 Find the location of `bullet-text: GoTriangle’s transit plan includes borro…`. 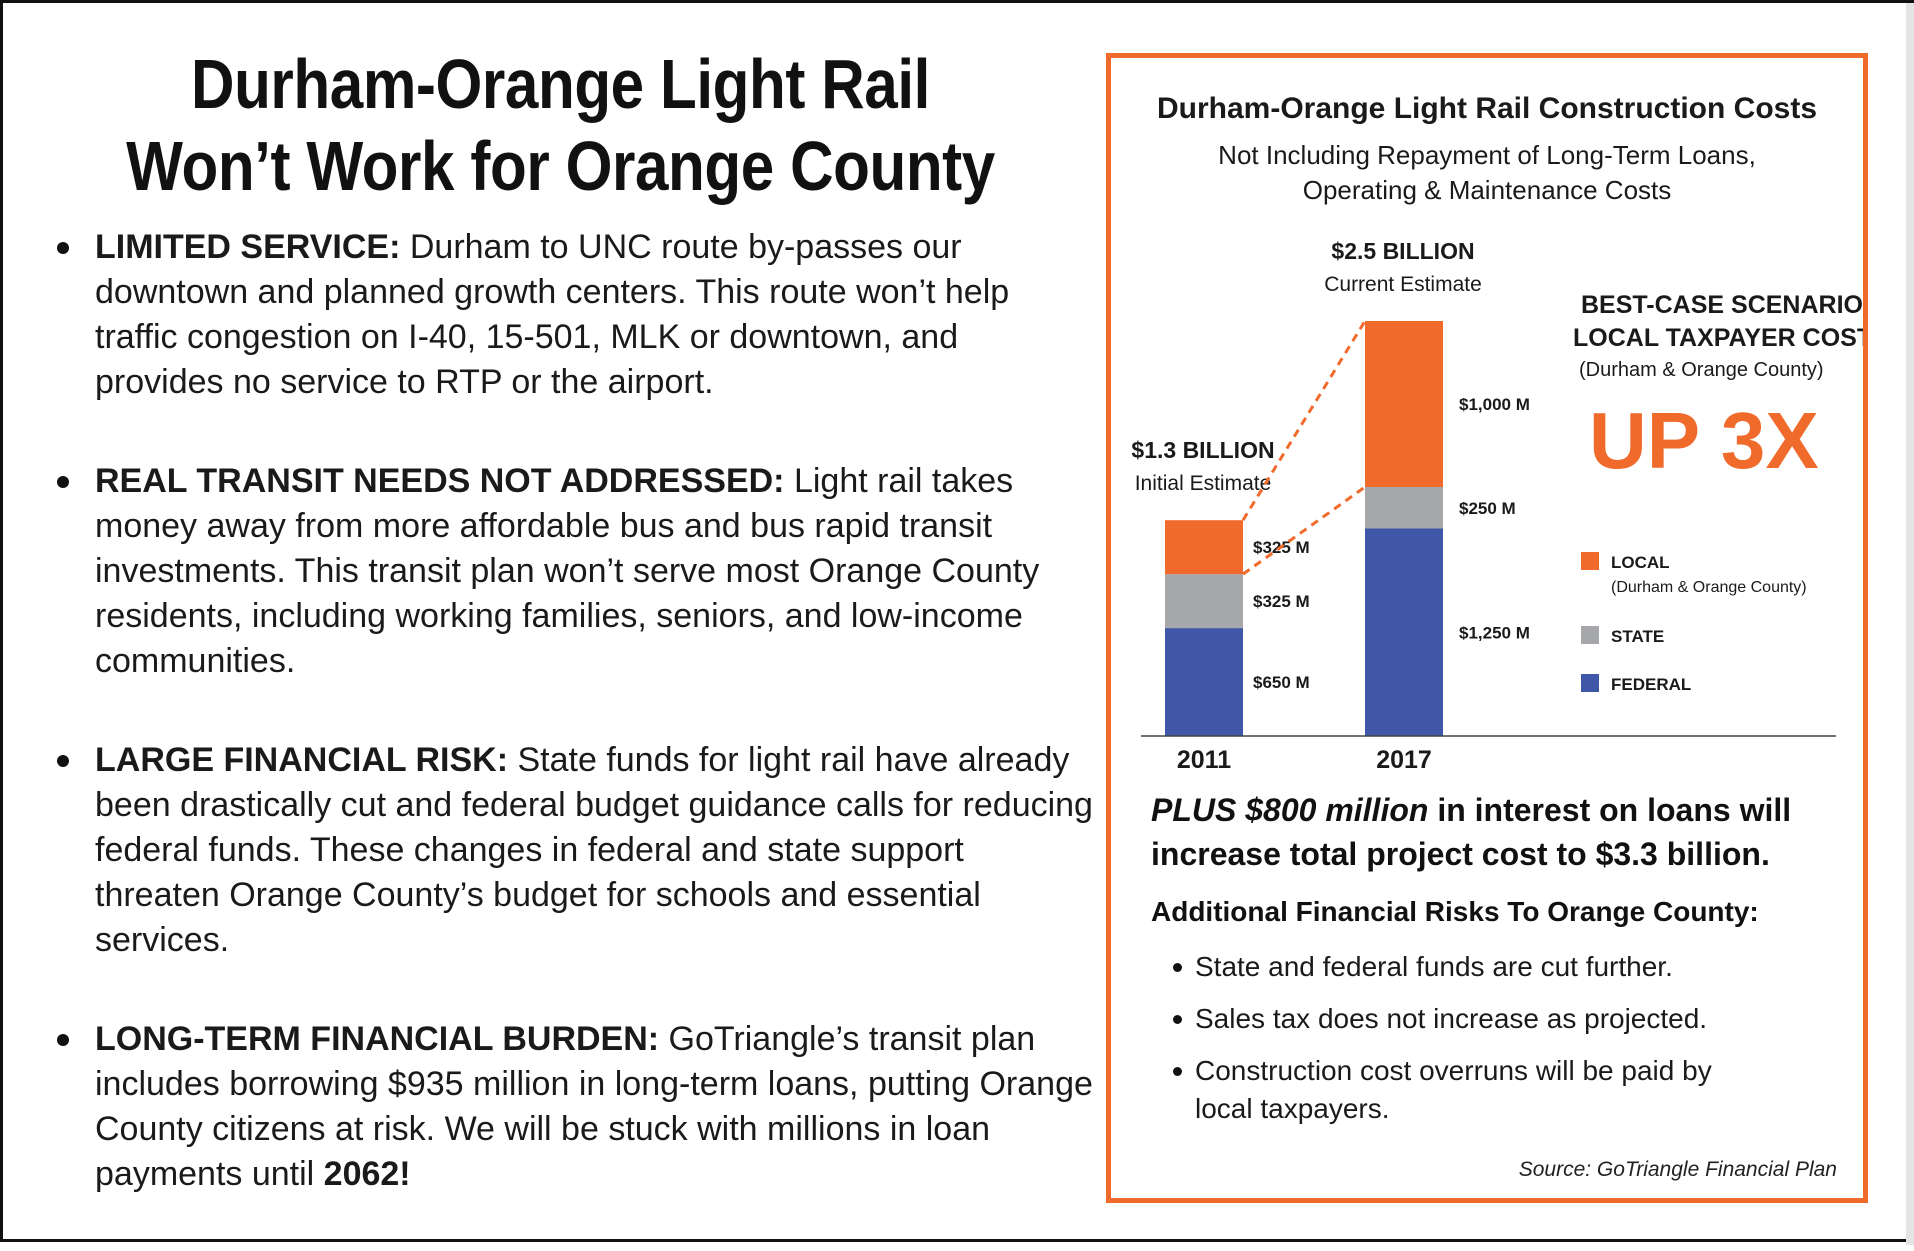

bullet-text: GoTriangle’s transit plan includes borro… is located at coordinates (594, 1106).